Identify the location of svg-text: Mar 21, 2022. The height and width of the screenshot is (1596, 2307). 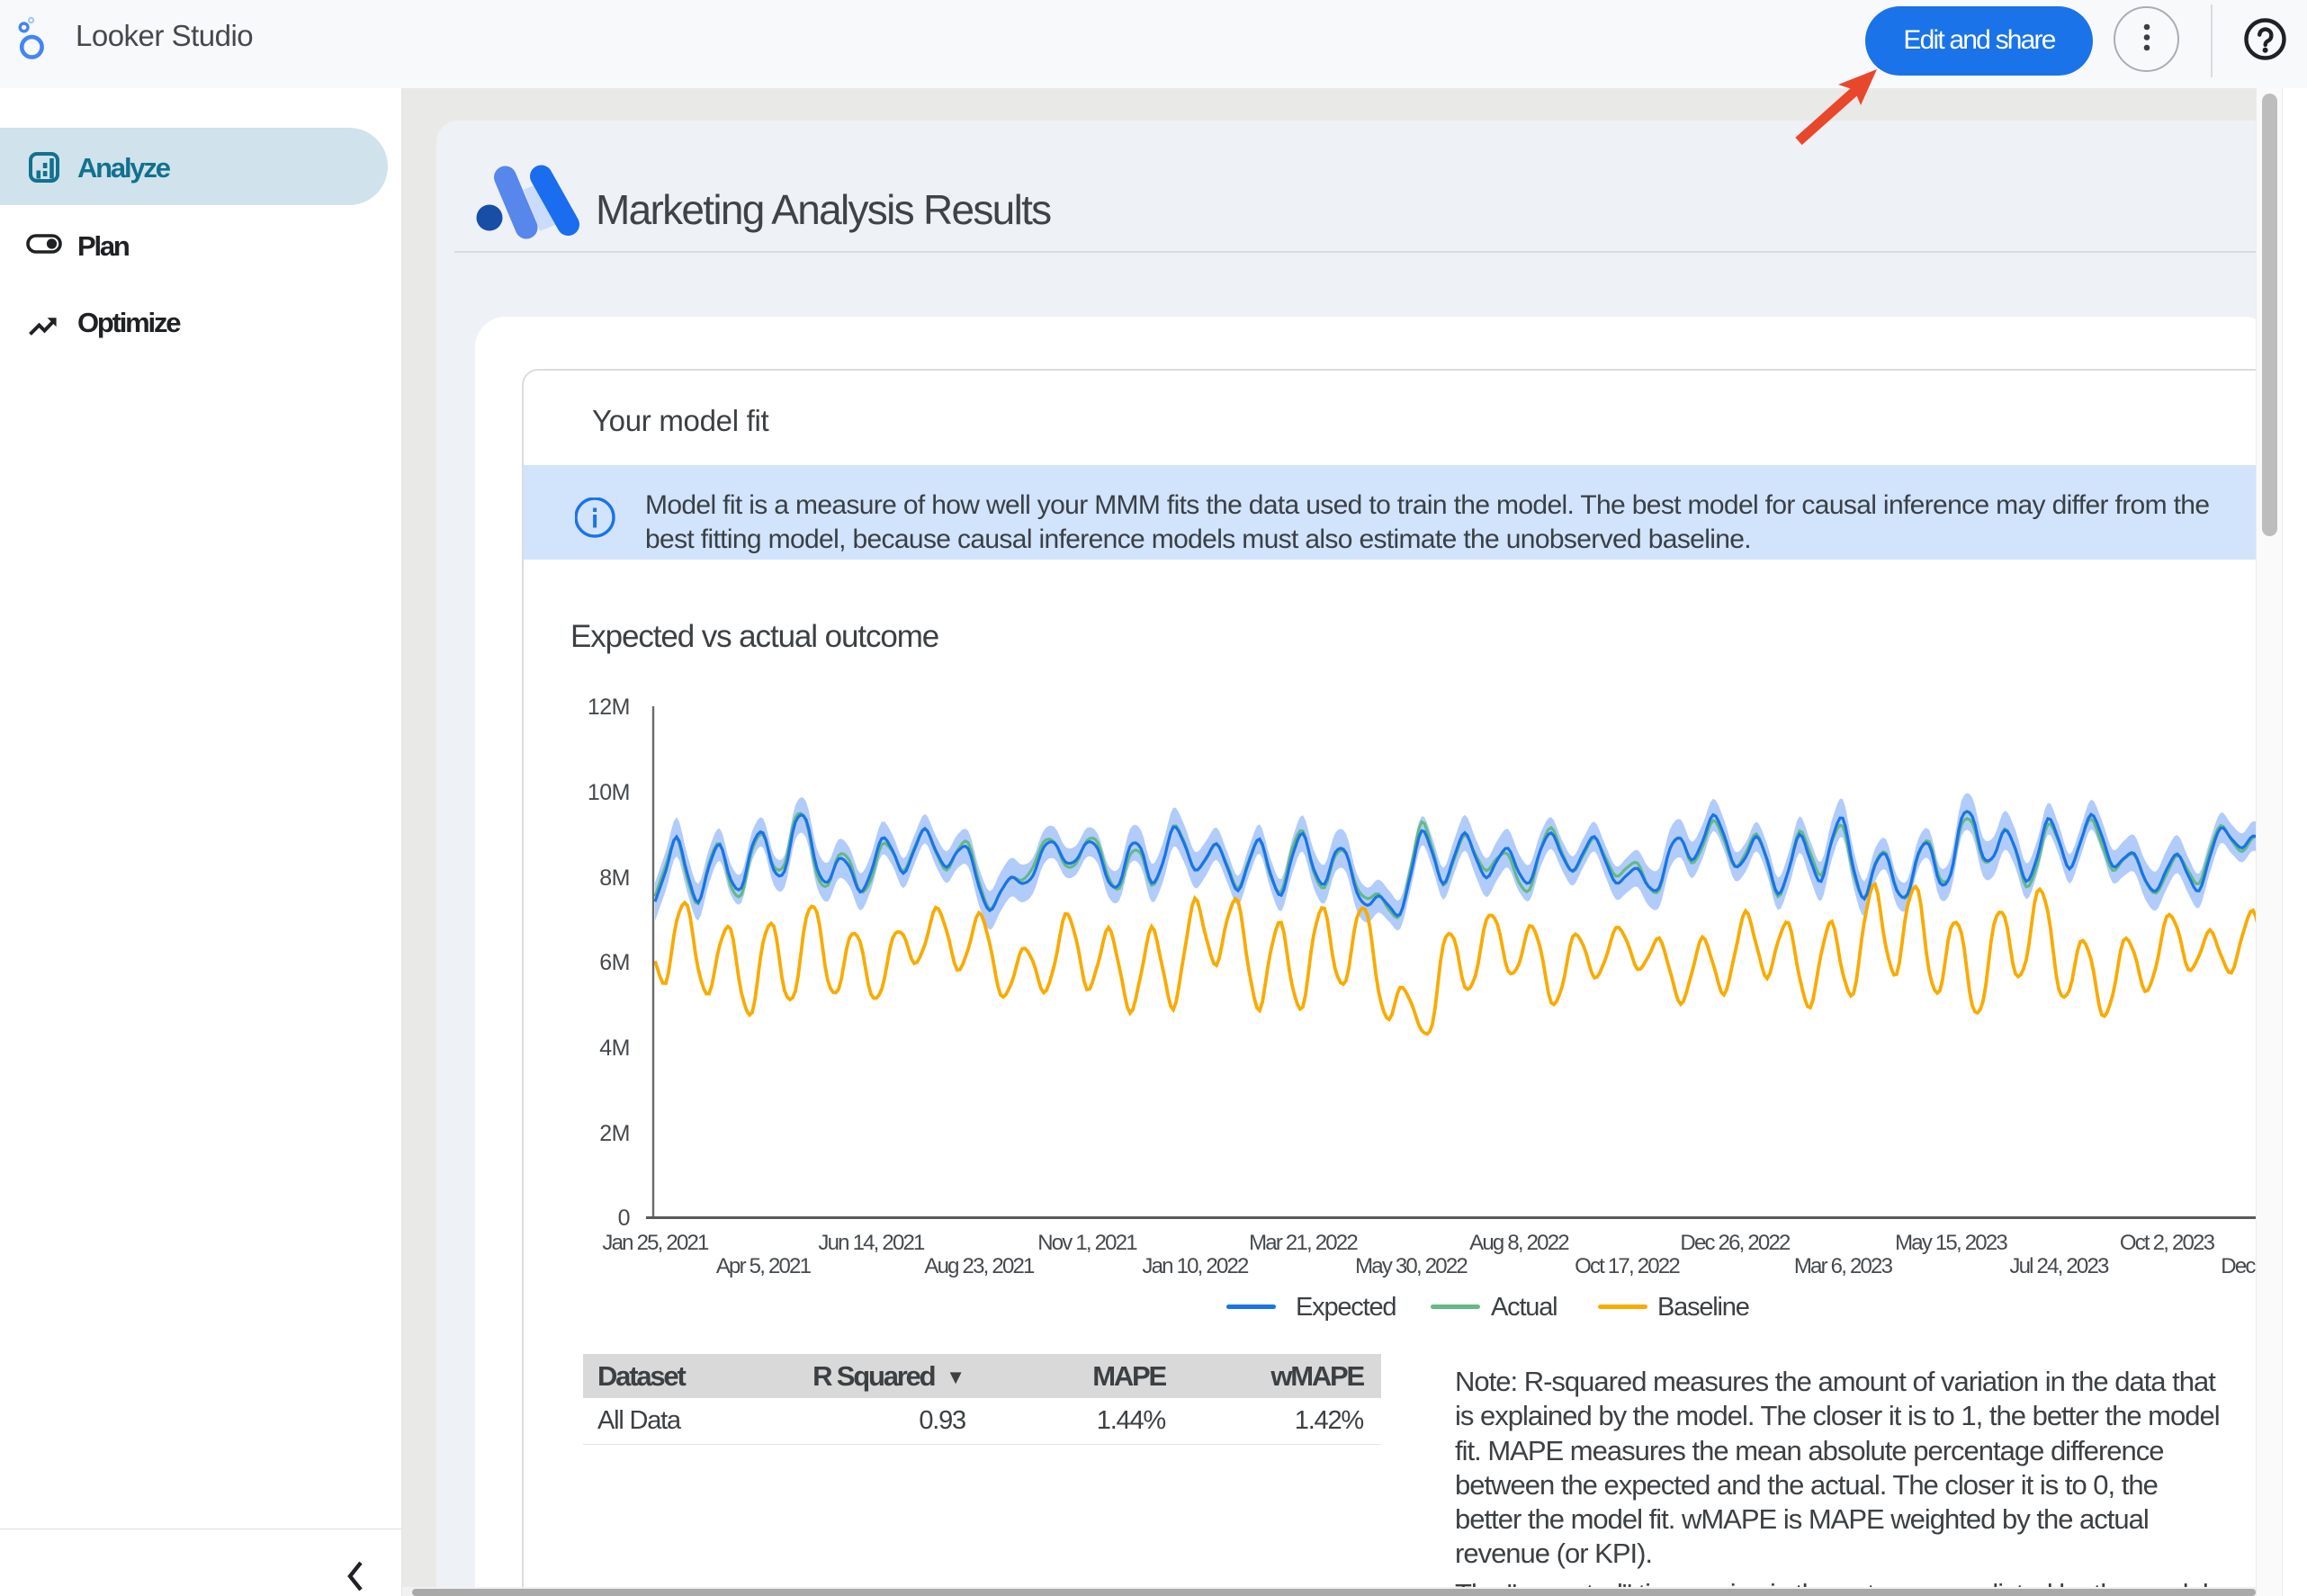
(1303, 1243).